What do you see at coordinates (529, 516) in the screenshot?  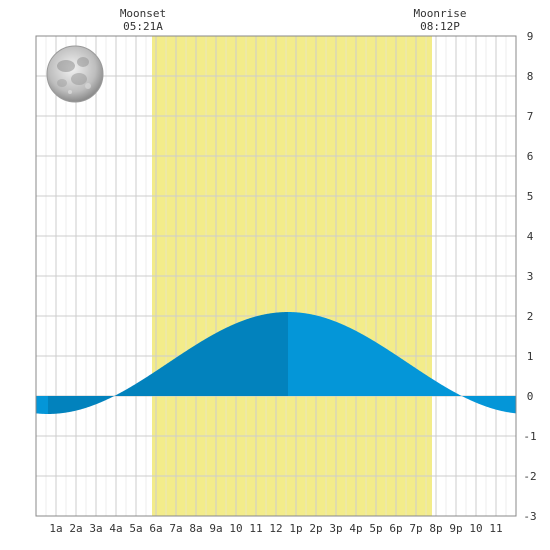 I see `y-tick-label: -3` at bounding box center [529, 516].